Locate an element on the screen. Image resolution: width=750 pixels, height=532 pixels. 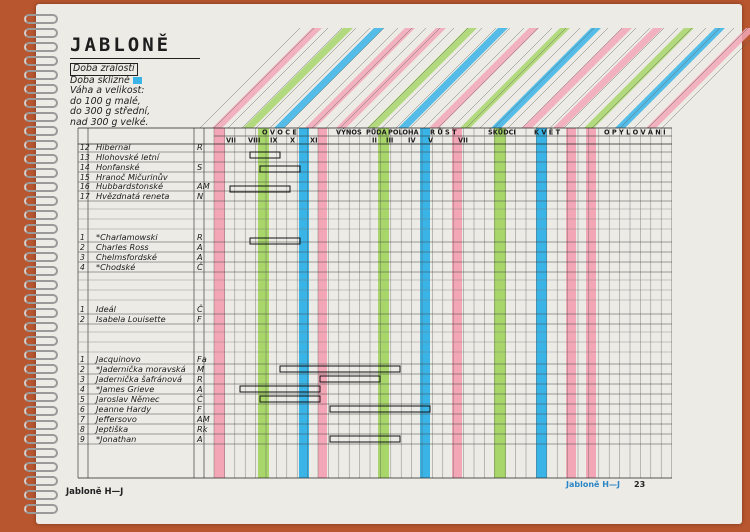
variety-name: *Chodské is located at coordinates (115, 267).